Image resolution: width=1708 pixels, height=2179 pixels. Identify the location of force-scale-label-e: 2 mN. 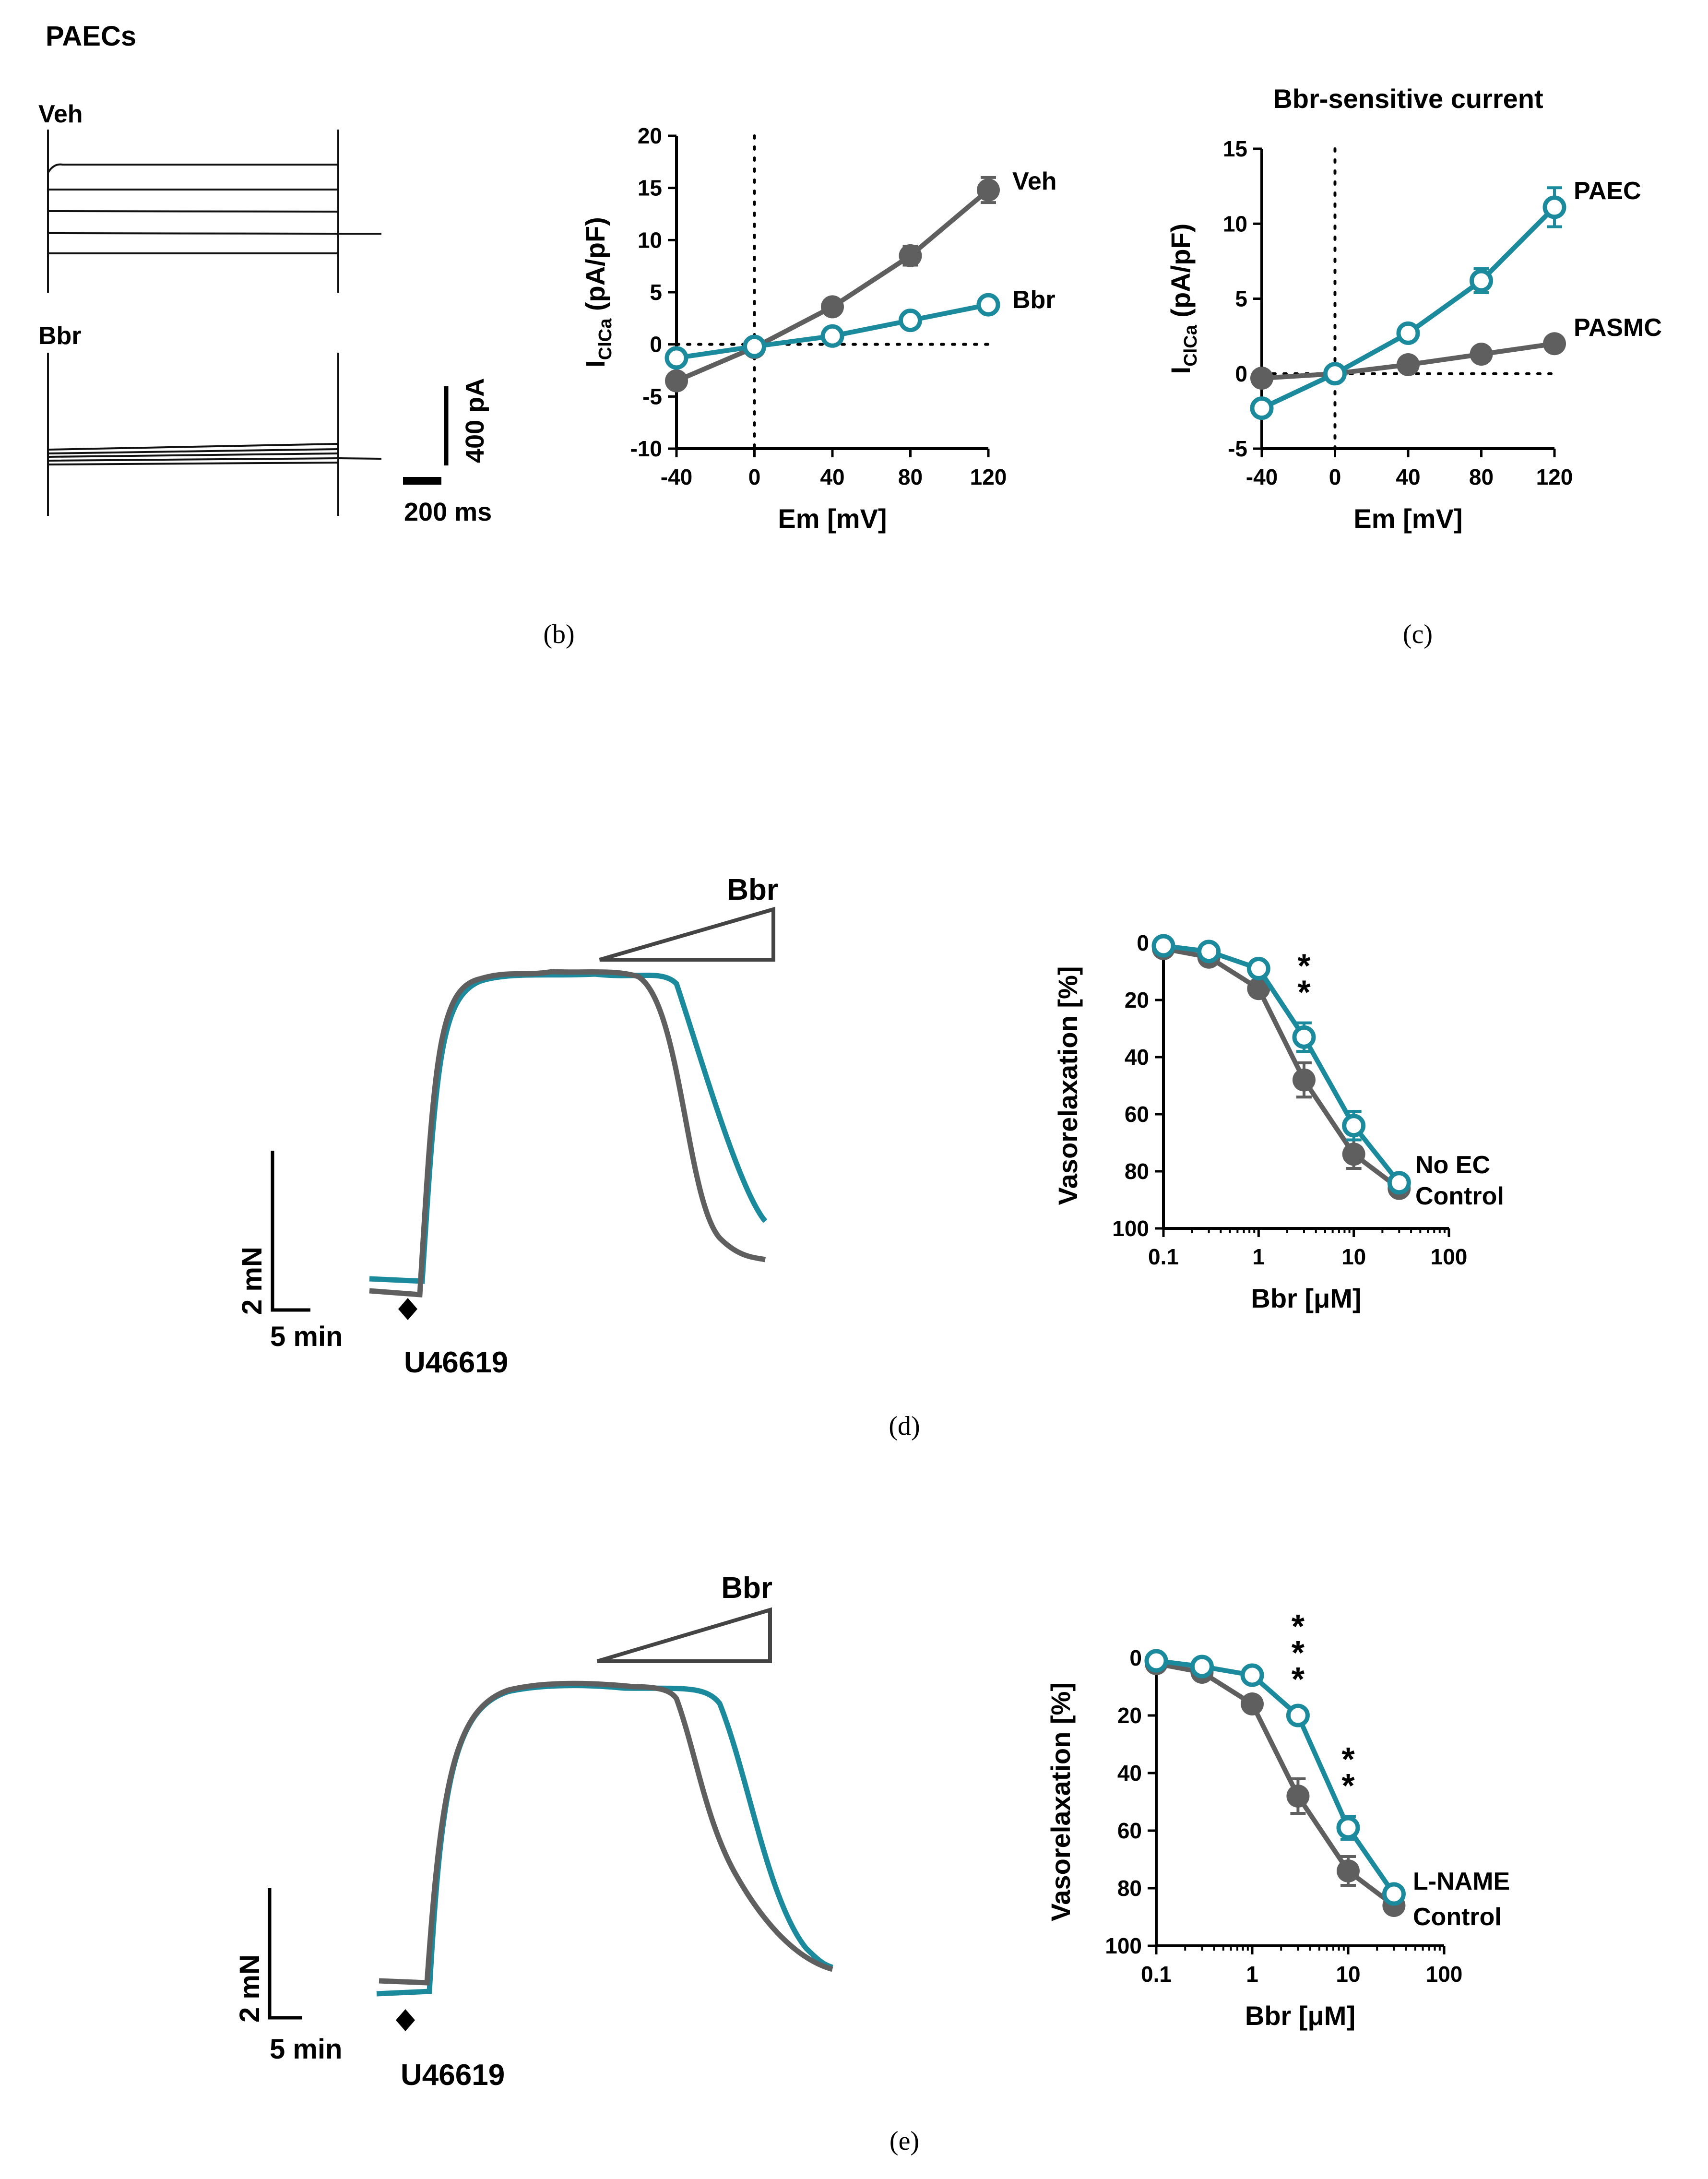
(249, 1988).